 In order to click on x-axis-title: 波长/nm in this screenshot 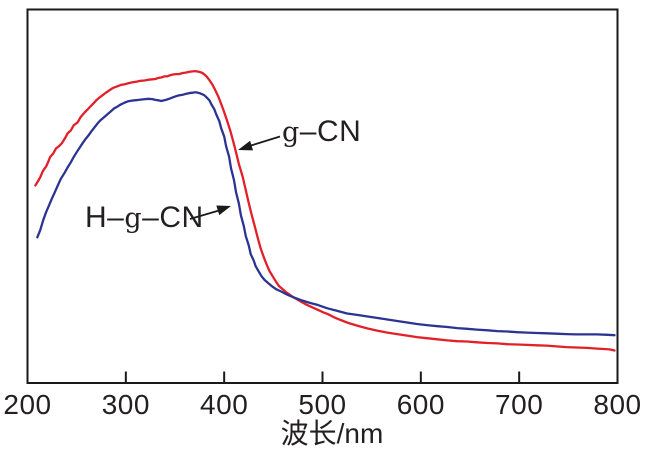, I will do `click(332, 433)`.